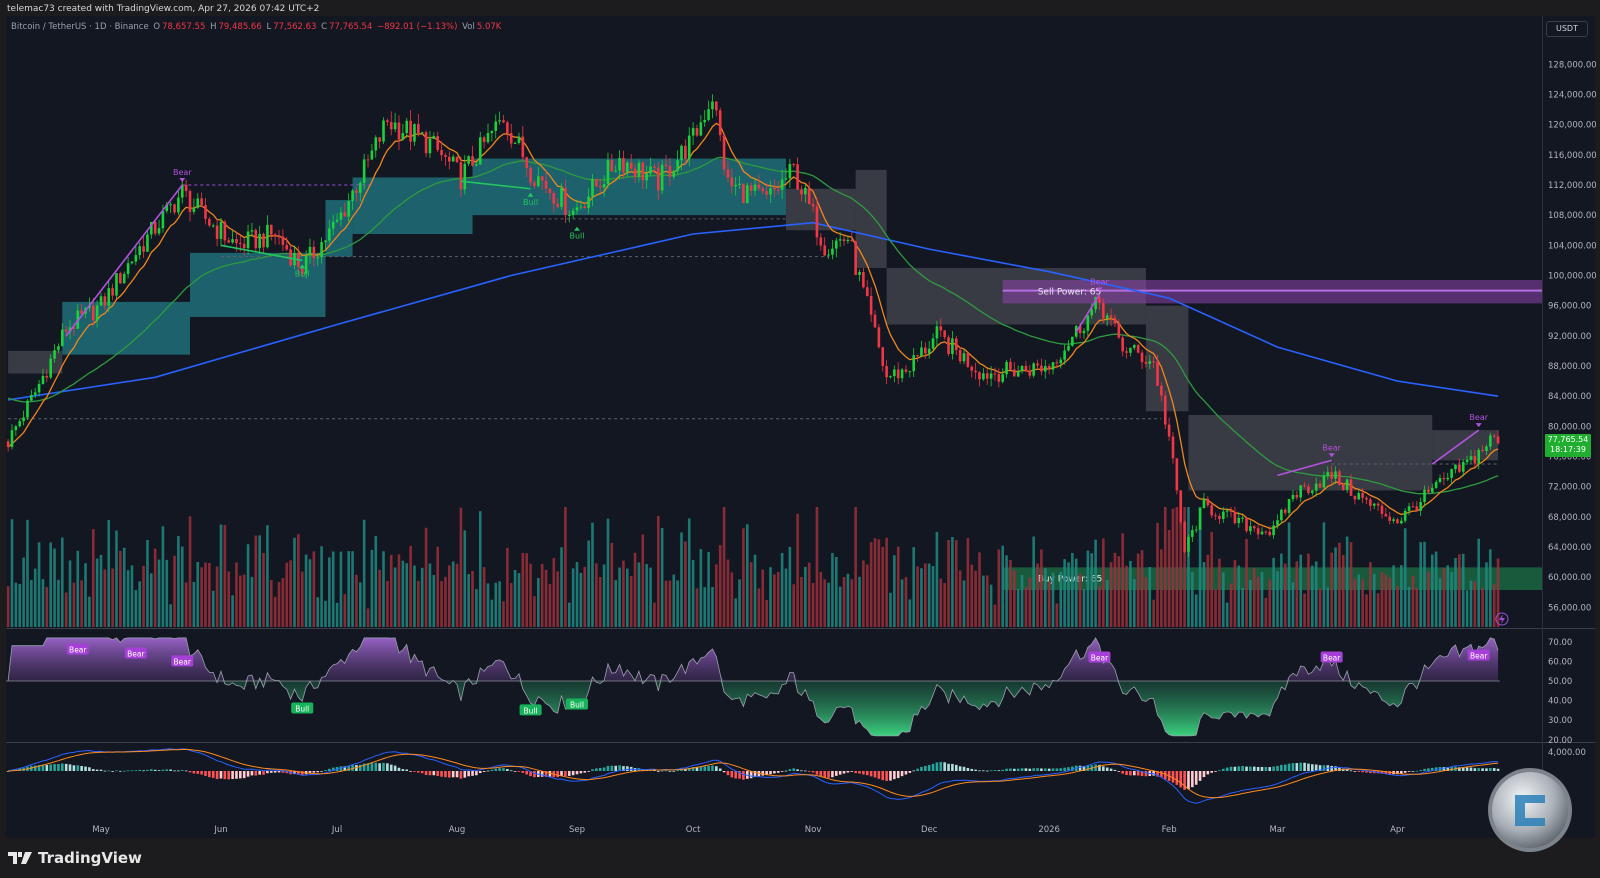 Image resolution: width=1600 pixels, height=878 pixels. Describe the element at coordinates (1569, 337) in the screenshot. I see `price-tick-label: 92,000.00` at that location.